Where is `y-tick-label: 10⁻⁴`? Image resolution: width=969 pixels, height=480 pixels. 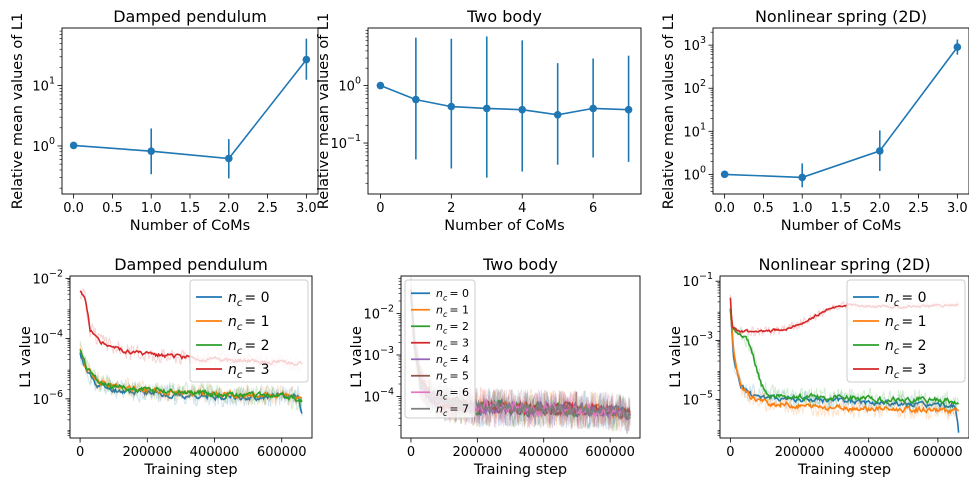
y-tick-label: 10⁻⁴ is located at coordinates (47, 338).